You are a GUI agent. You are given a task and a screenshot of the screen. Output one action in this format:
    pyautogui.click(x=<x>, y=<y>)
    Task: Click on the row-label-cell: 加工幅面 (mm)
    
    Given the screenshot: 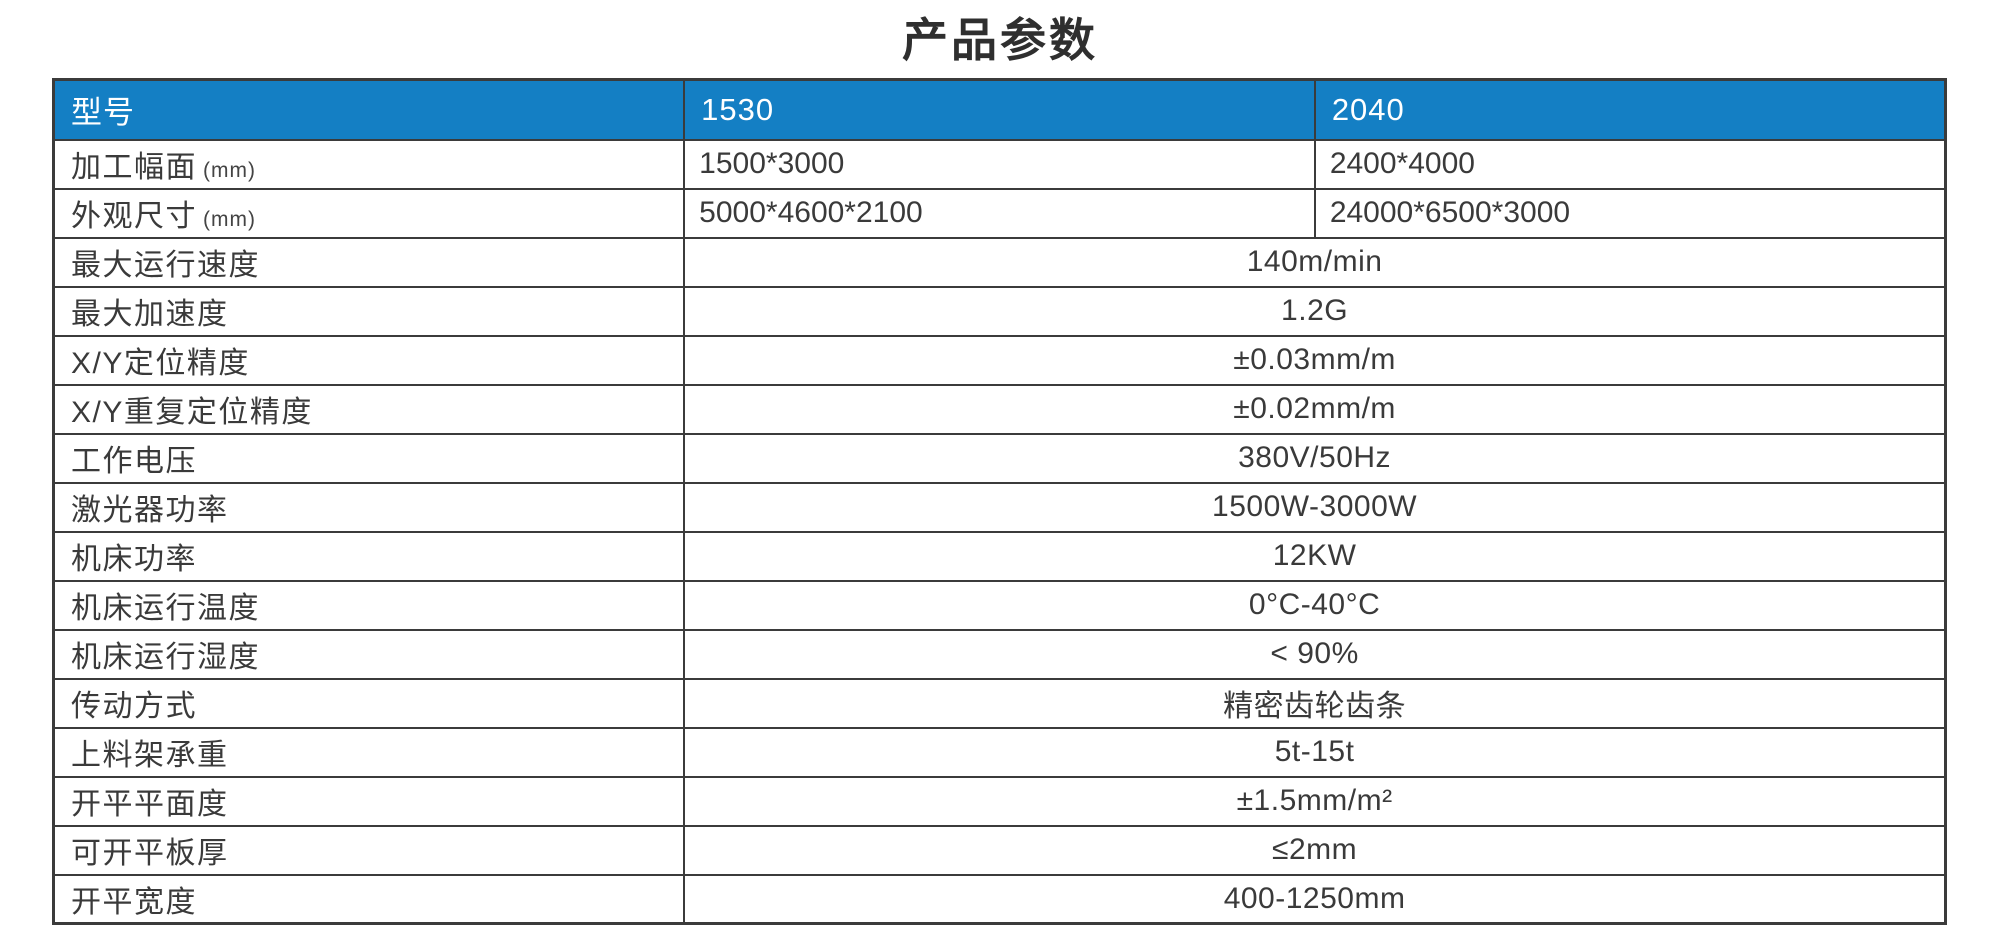 What is the action you would take?
    pyautogui.click(x=369, y=164)
    